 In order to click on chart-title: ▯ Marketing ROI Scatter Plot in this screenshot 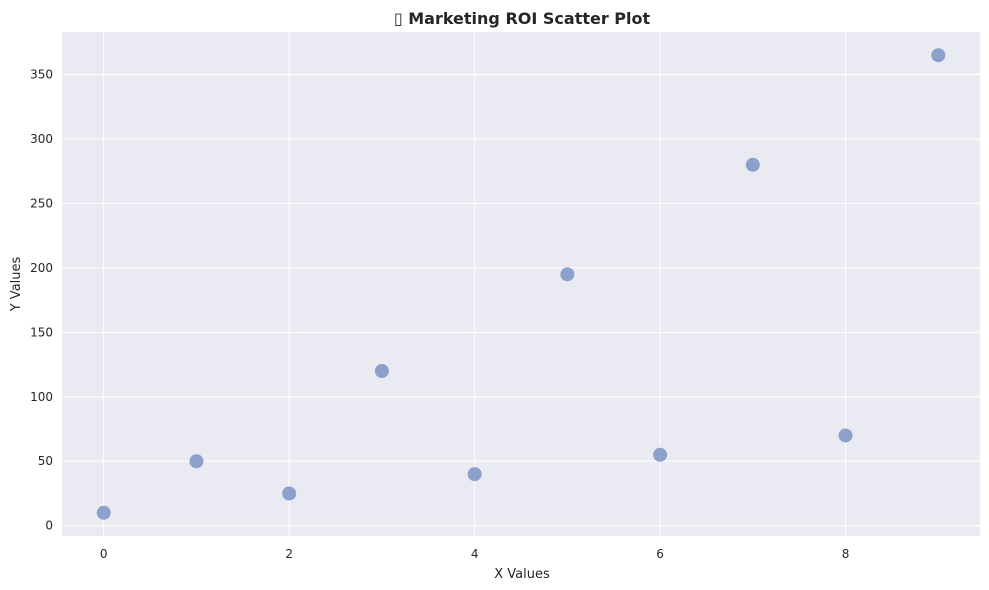, I will do `click(522, 18)`.